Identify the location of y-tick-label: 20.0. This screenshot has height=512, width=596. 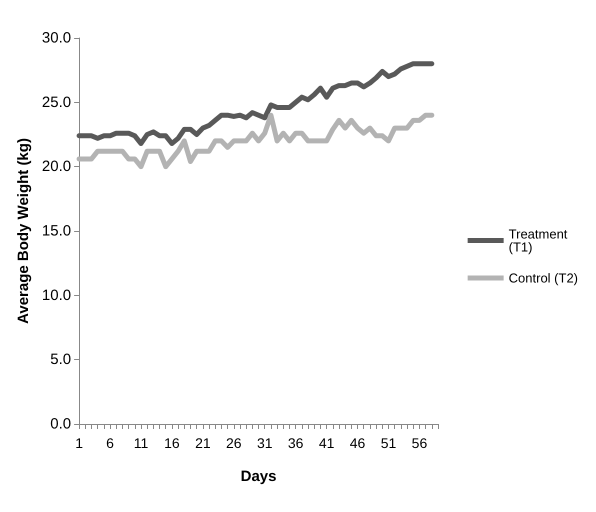
(57, 167).